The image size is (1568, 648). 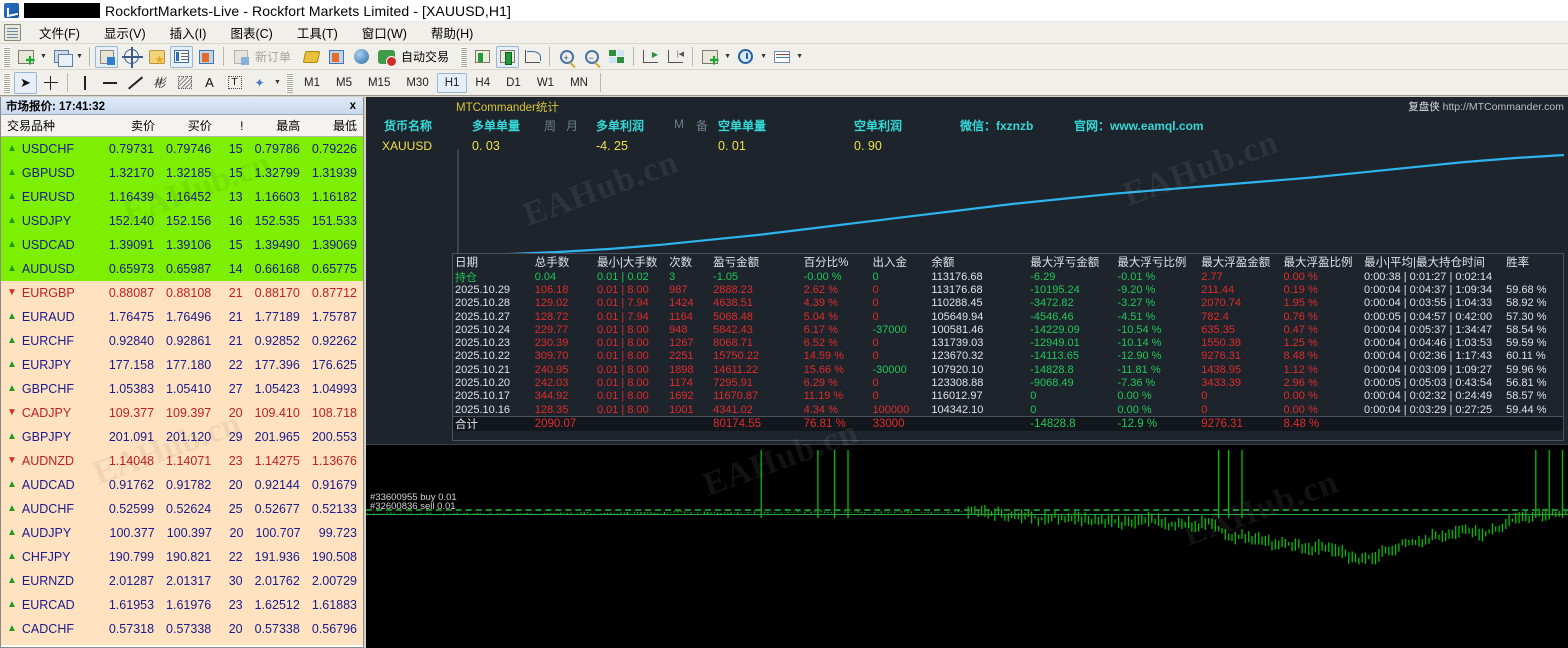 What do you see at coordinates (182, 365) in the screenshot?
I see `table-row: ▲ EURJPY 177.158 177.180 22 177.396 176.625` at bounding box center [182, 365].